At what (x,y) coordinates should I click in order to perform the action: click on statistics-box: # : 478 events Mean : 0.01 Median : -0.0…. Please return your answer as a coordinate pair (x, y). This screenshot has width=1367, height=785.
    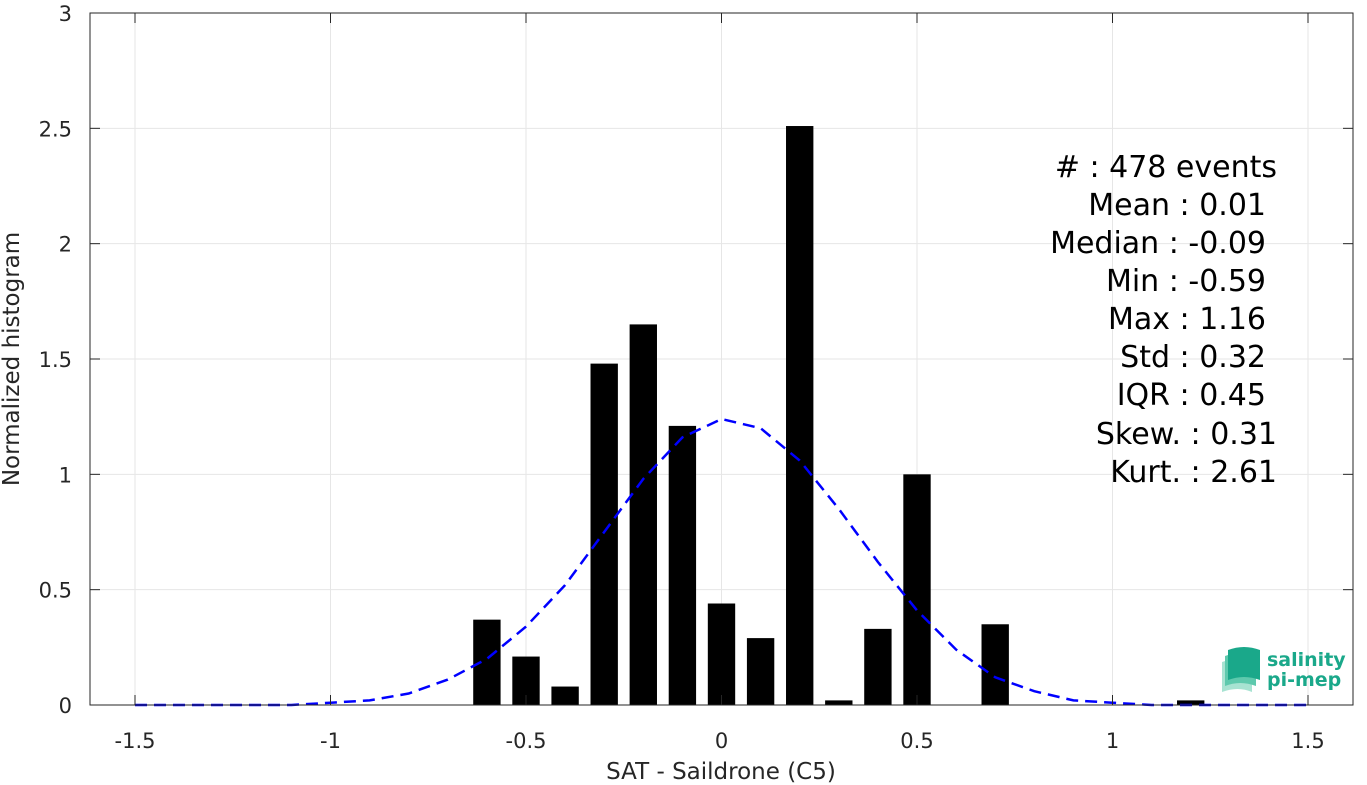
    Looking at the image, I should click on (1163, 320).